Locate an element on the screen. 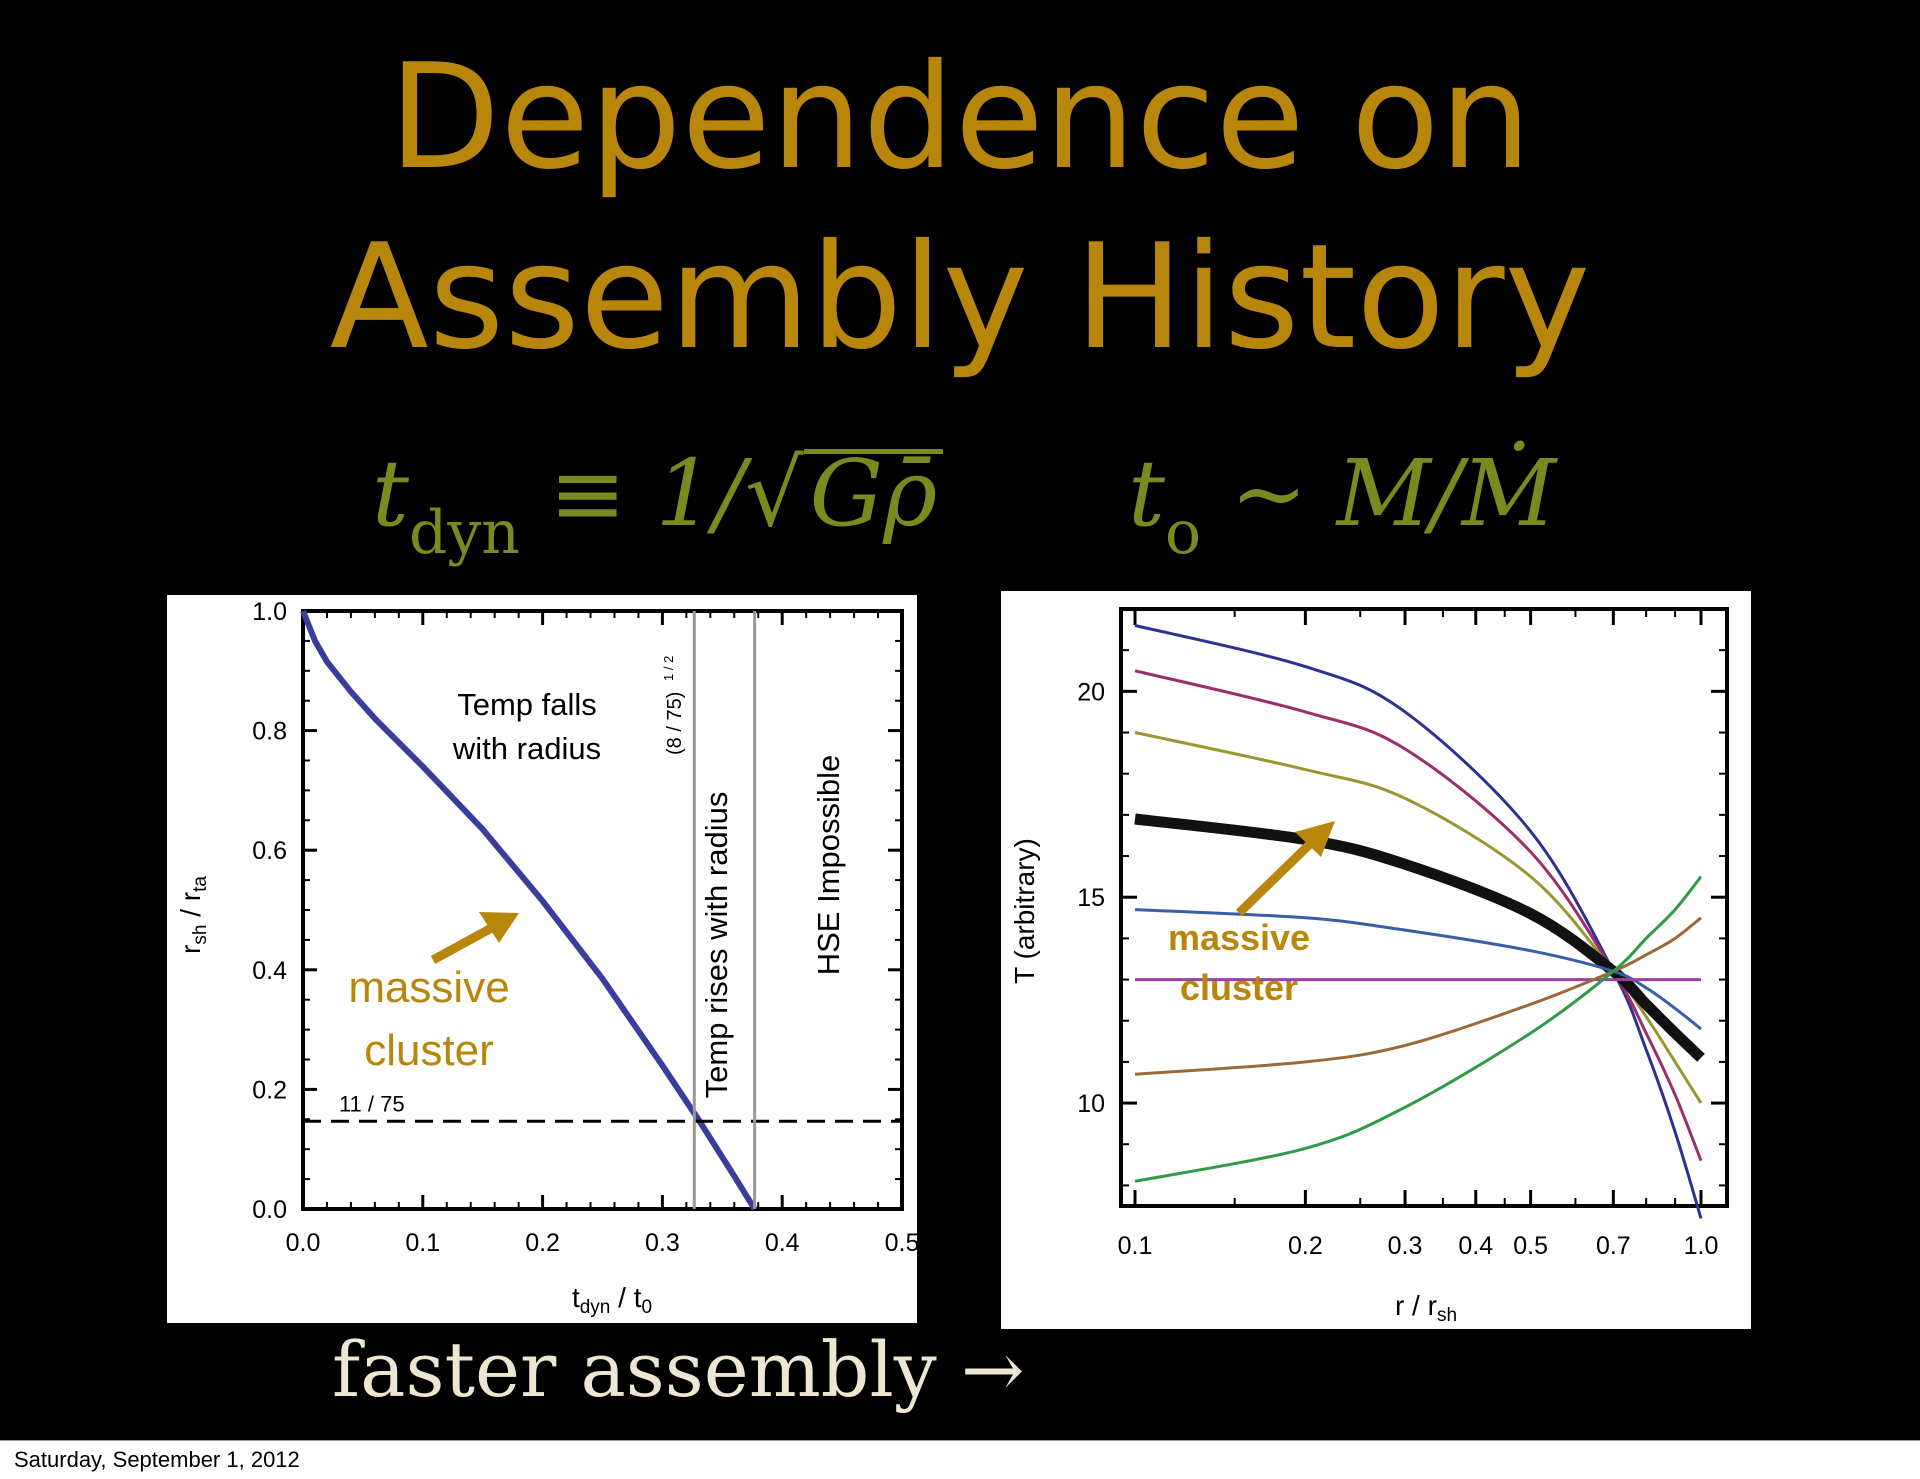 The image size is (1920, 1479). region-impossible-label: HSE Impossible is located at coordinates (828, 865).